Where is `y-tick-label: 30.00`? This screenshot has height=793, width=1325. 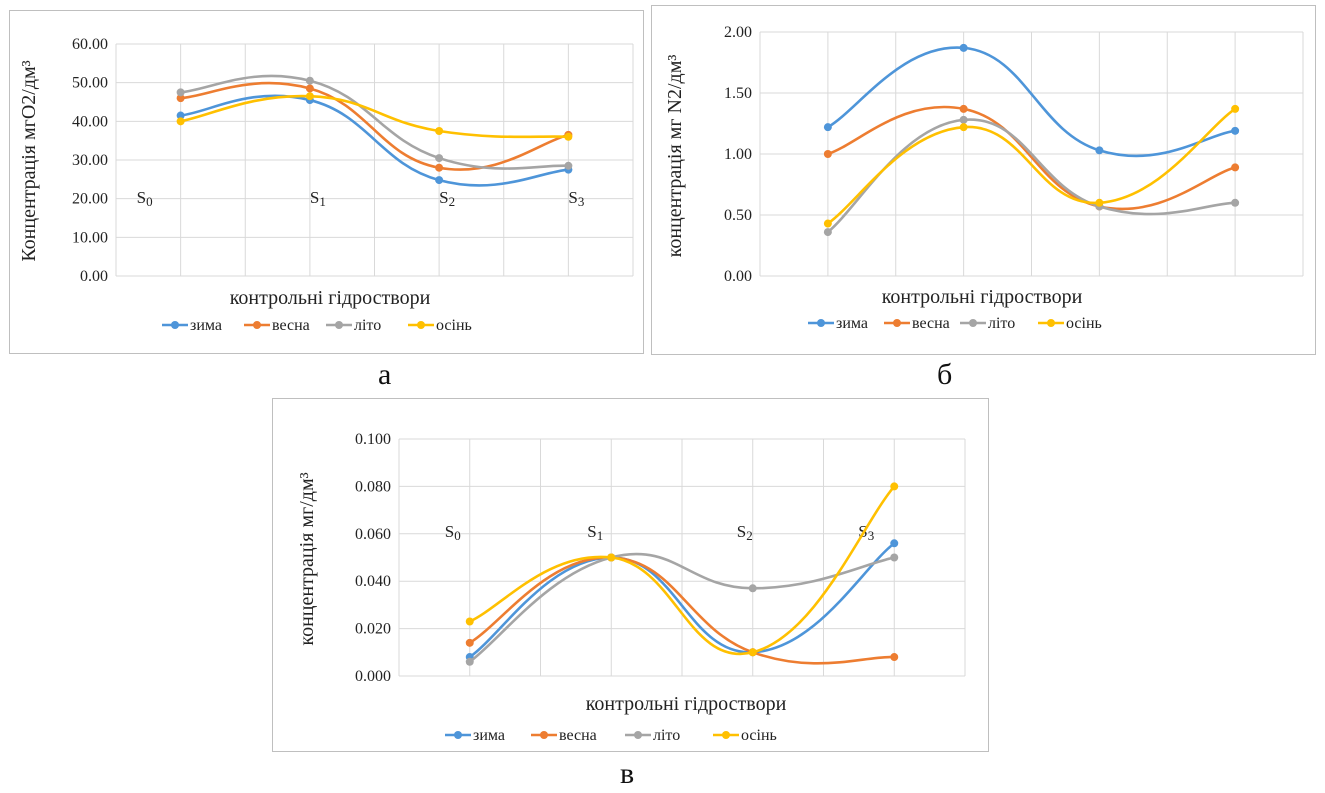 y-tick-label: 30.00 is located at coordinates (90, 160).